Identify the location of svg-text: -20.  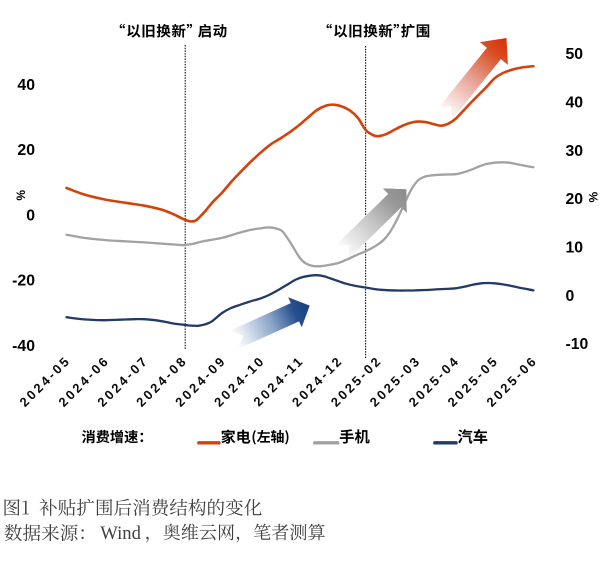
(23, 281).